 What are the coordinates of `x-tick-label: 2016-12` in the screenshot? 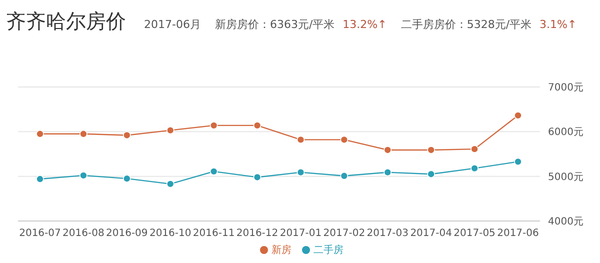 It's located at (257, 234).